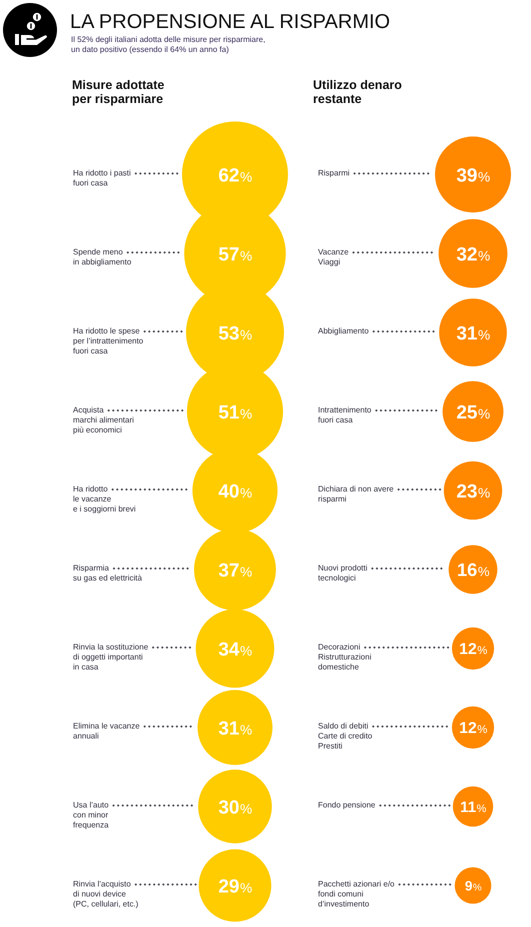 The width and height of the screenshot is (531, 927). I want to click on category-label: Saldo di debiti Carte di credito Prestiti, so click(345, 736).